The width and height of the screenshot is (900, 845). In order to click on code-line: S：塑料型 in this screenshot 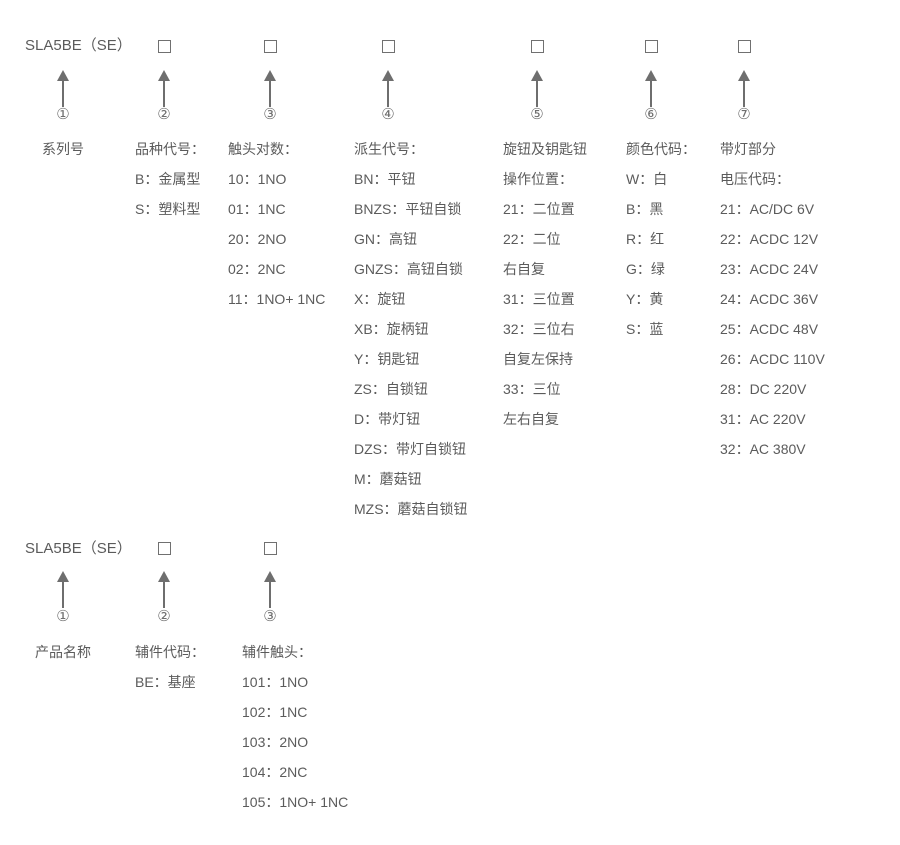, I will do `click(168, 209)`.